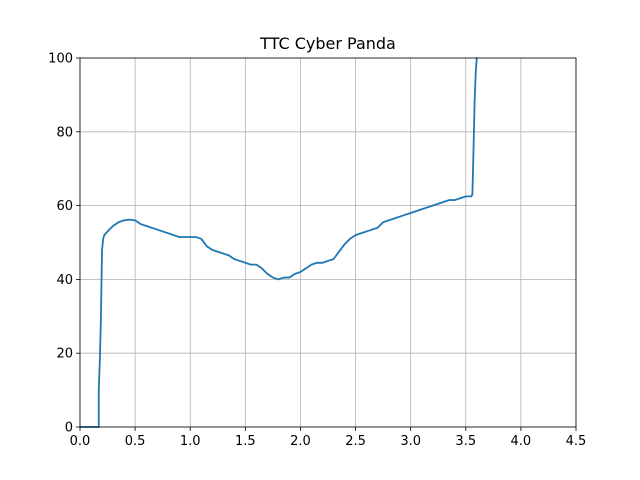 This screenshot has width=640, height=480. I want to click on x-tick-label: 0.0, so click(80, 441).